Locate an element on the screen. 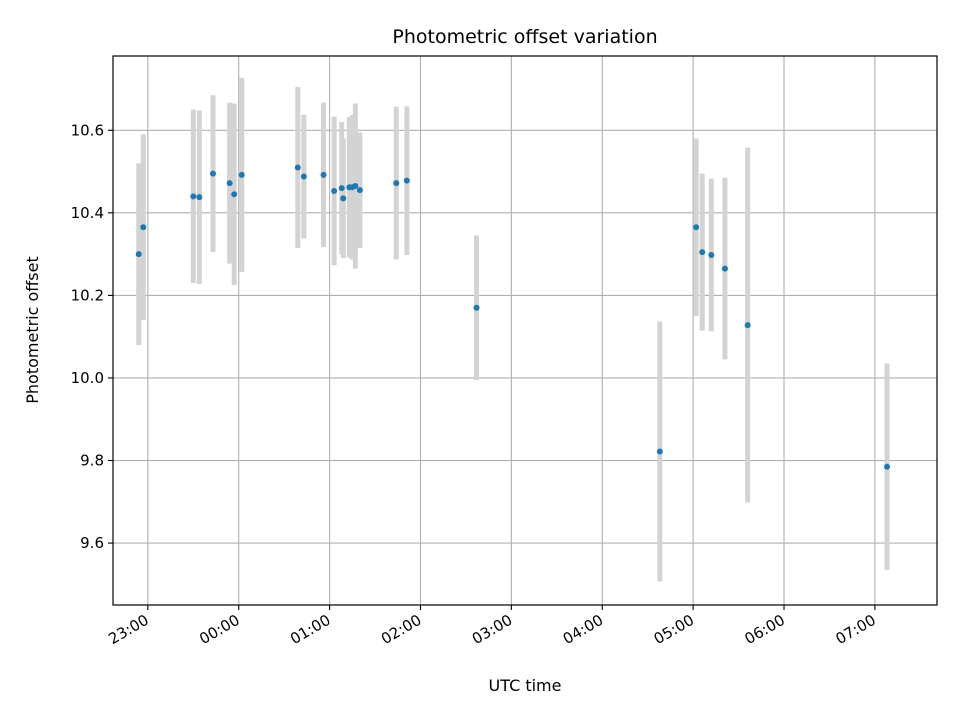 The width and height of the screenshot is (960, 720). chart-title: Photometric offset variation is located at coordinates (524, 37).